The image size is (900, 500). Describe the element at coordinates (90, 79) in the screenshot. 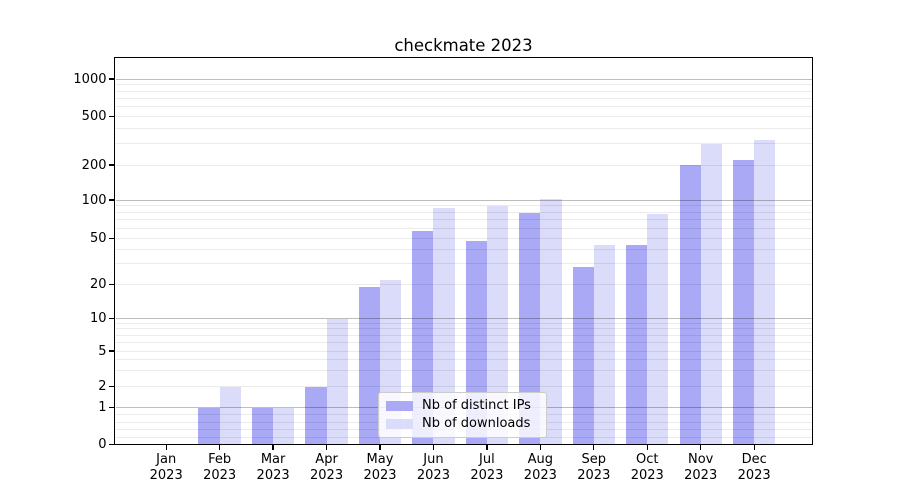

I see `y-tick-label: 1000` at that location.